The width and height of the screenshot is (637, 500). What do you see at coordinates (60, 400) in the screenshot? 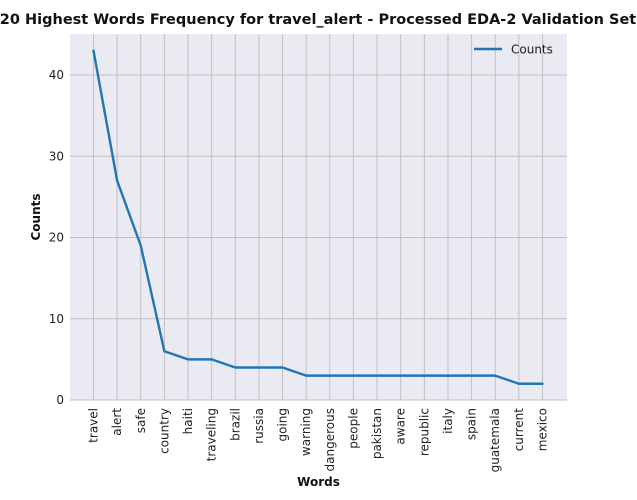
I see `y-tick-label: 0` at bounding box center [60, 400].